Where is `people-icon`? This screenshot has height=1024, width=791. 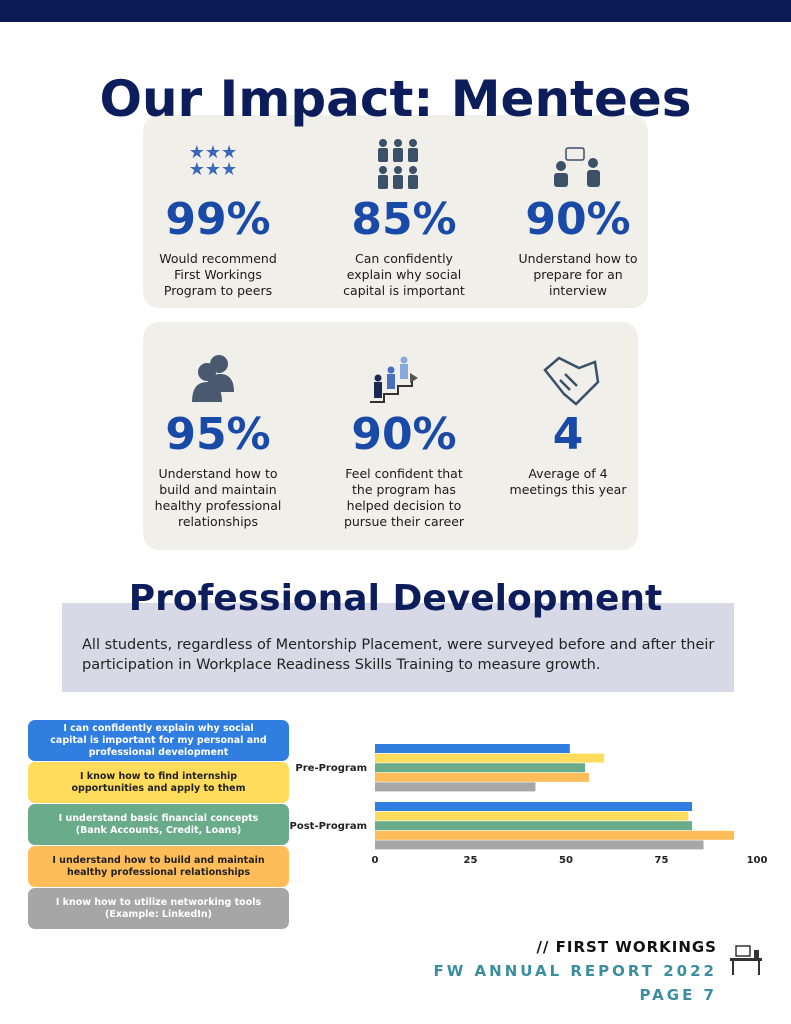 people-icon is located at coordinates (398, 164).